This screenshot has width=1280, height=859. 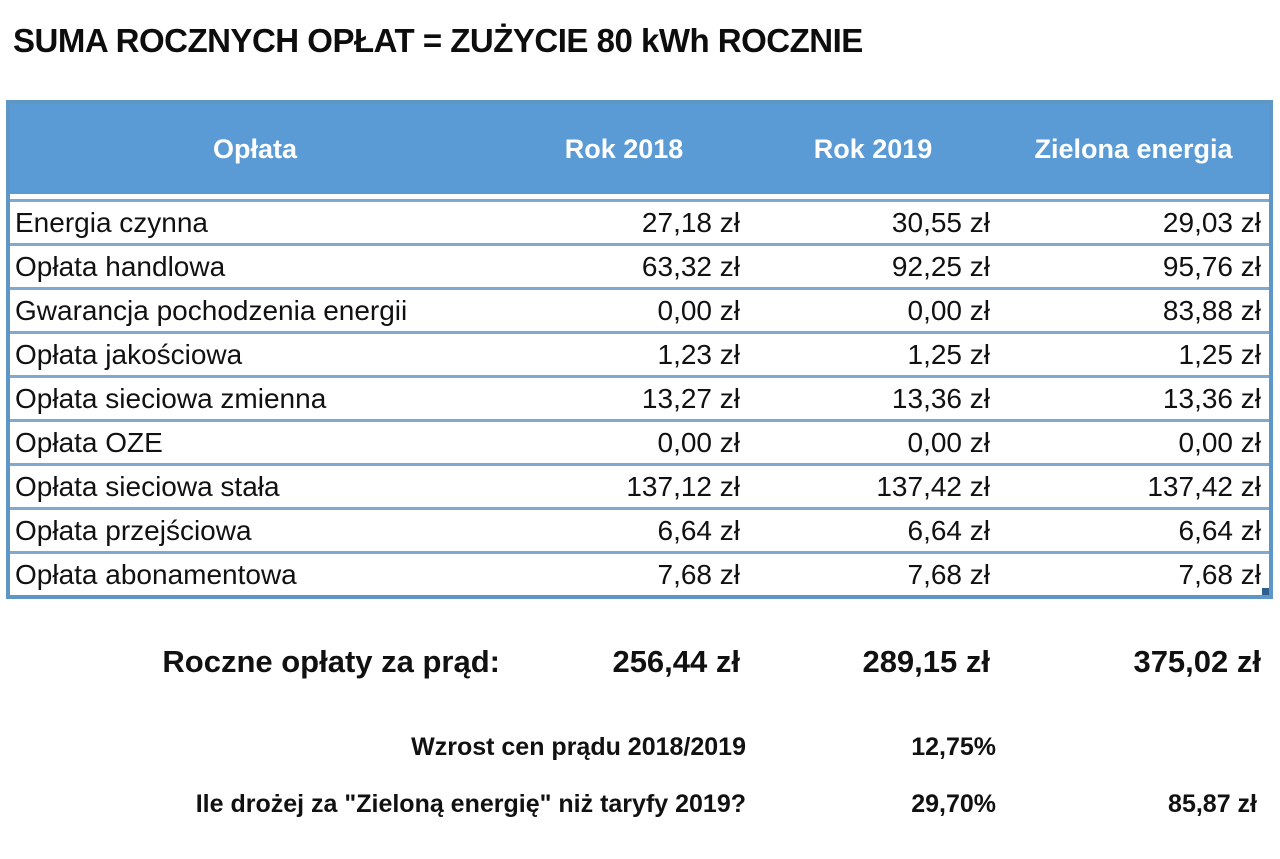 What do you see at coordinates (949, 574) in the screenshot?
I see `cell-rok-2019: 7,68 zł` at bounding box center [949, 574].